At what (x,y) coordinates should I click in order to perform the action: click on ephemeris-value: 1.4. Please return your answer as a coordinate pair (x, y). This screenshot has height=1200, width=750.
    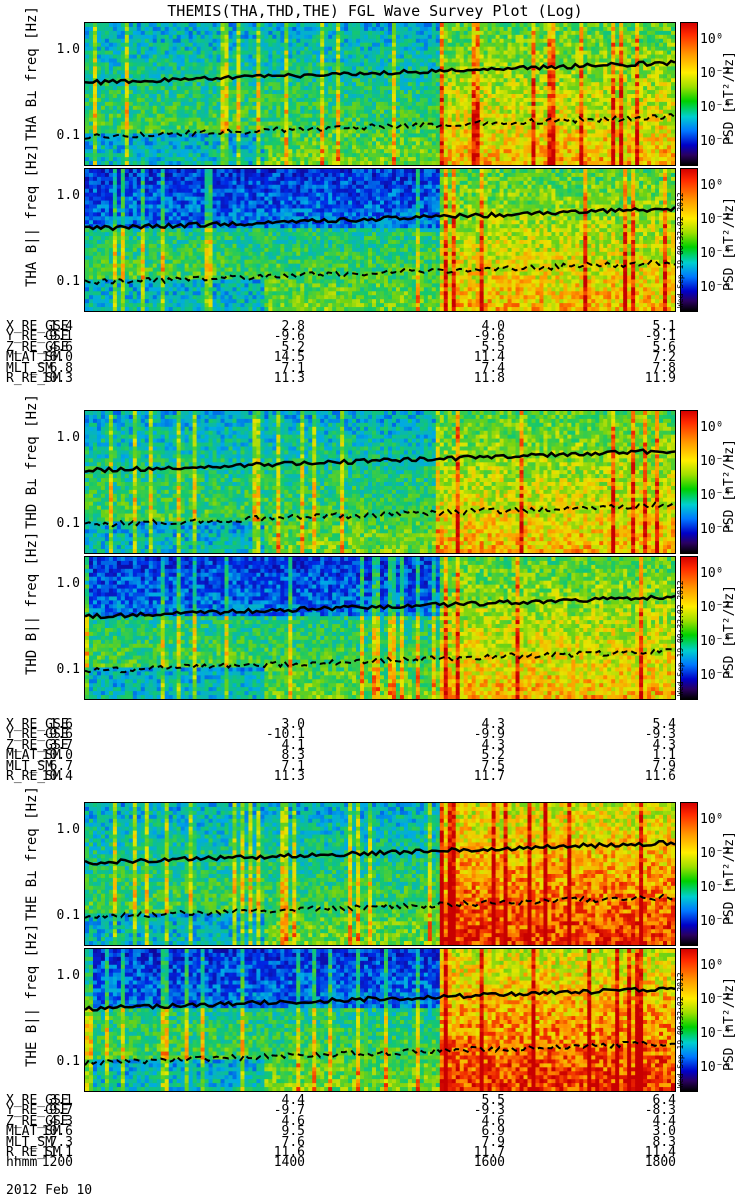
    Looking at the image, I should click on (38, 326).